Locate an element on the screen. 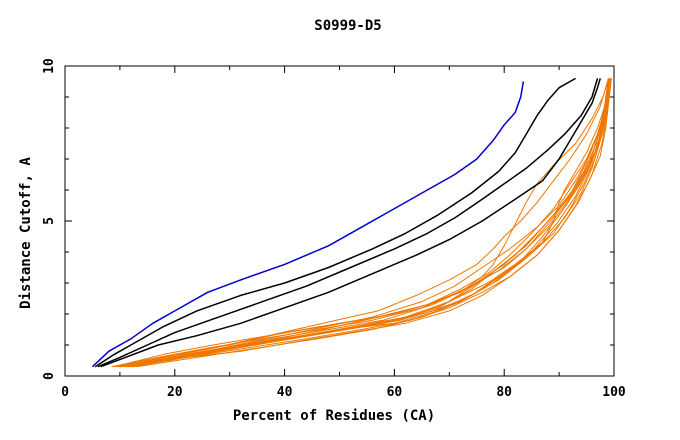  x-tick-label-80: 80 is located at coordinates (504, 392).